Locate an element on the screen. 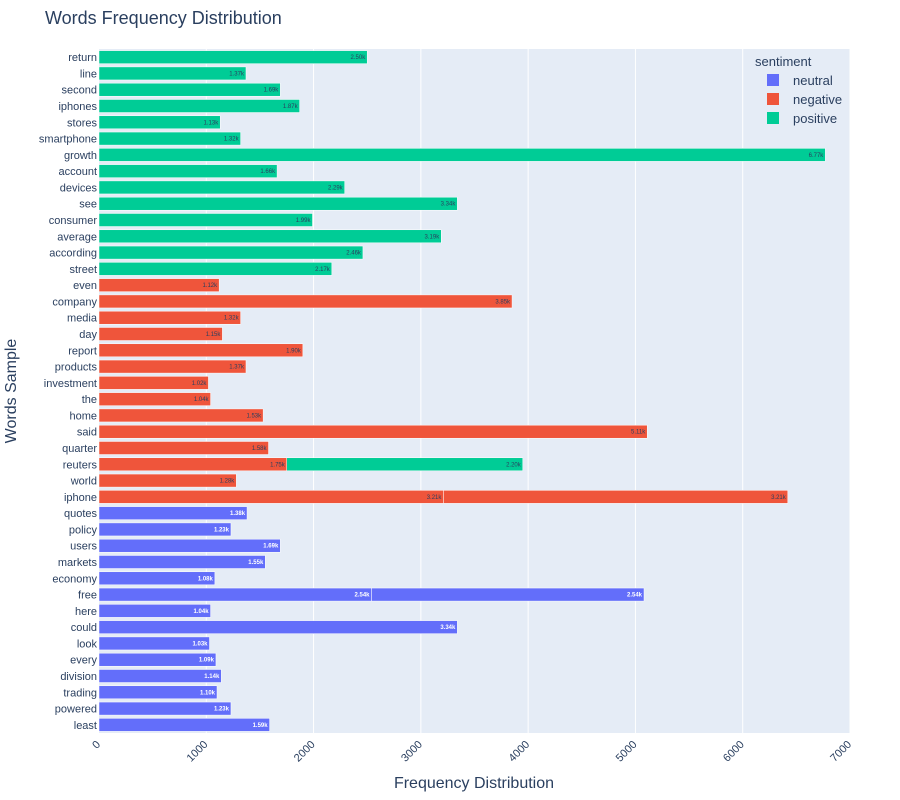 The image size is (900, 800). bar-value-label: 2.29k is located at coordinates (336, 188).